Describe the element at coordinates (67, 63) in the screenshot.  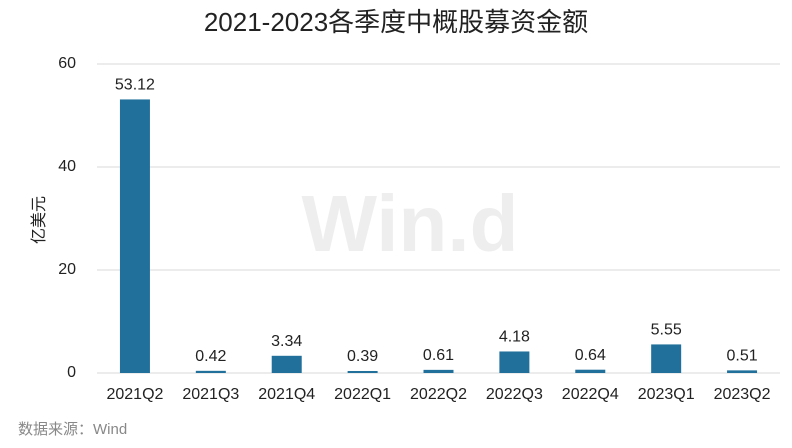
I see `y-tick-label: 60` at that location.